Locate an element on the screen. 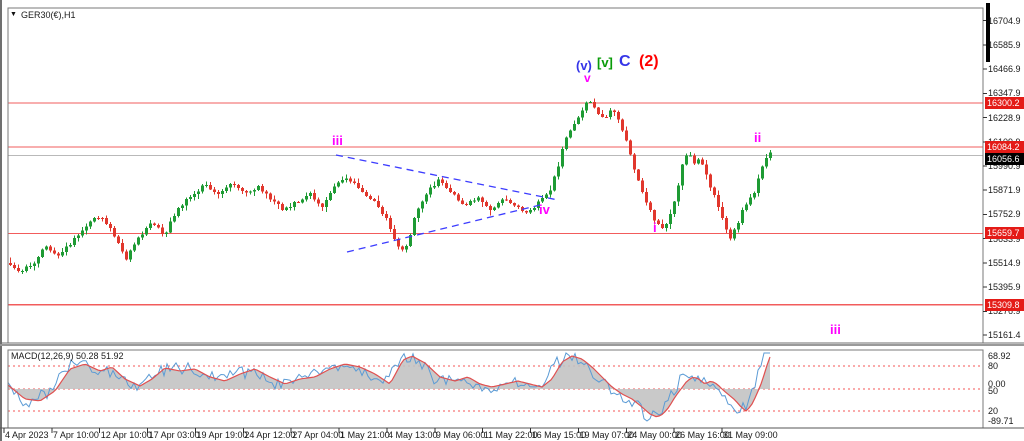 This screenshot has width=1024, height=441. time-tick-label: 24 Apr 12:00 is located at coordinates (270, 435).